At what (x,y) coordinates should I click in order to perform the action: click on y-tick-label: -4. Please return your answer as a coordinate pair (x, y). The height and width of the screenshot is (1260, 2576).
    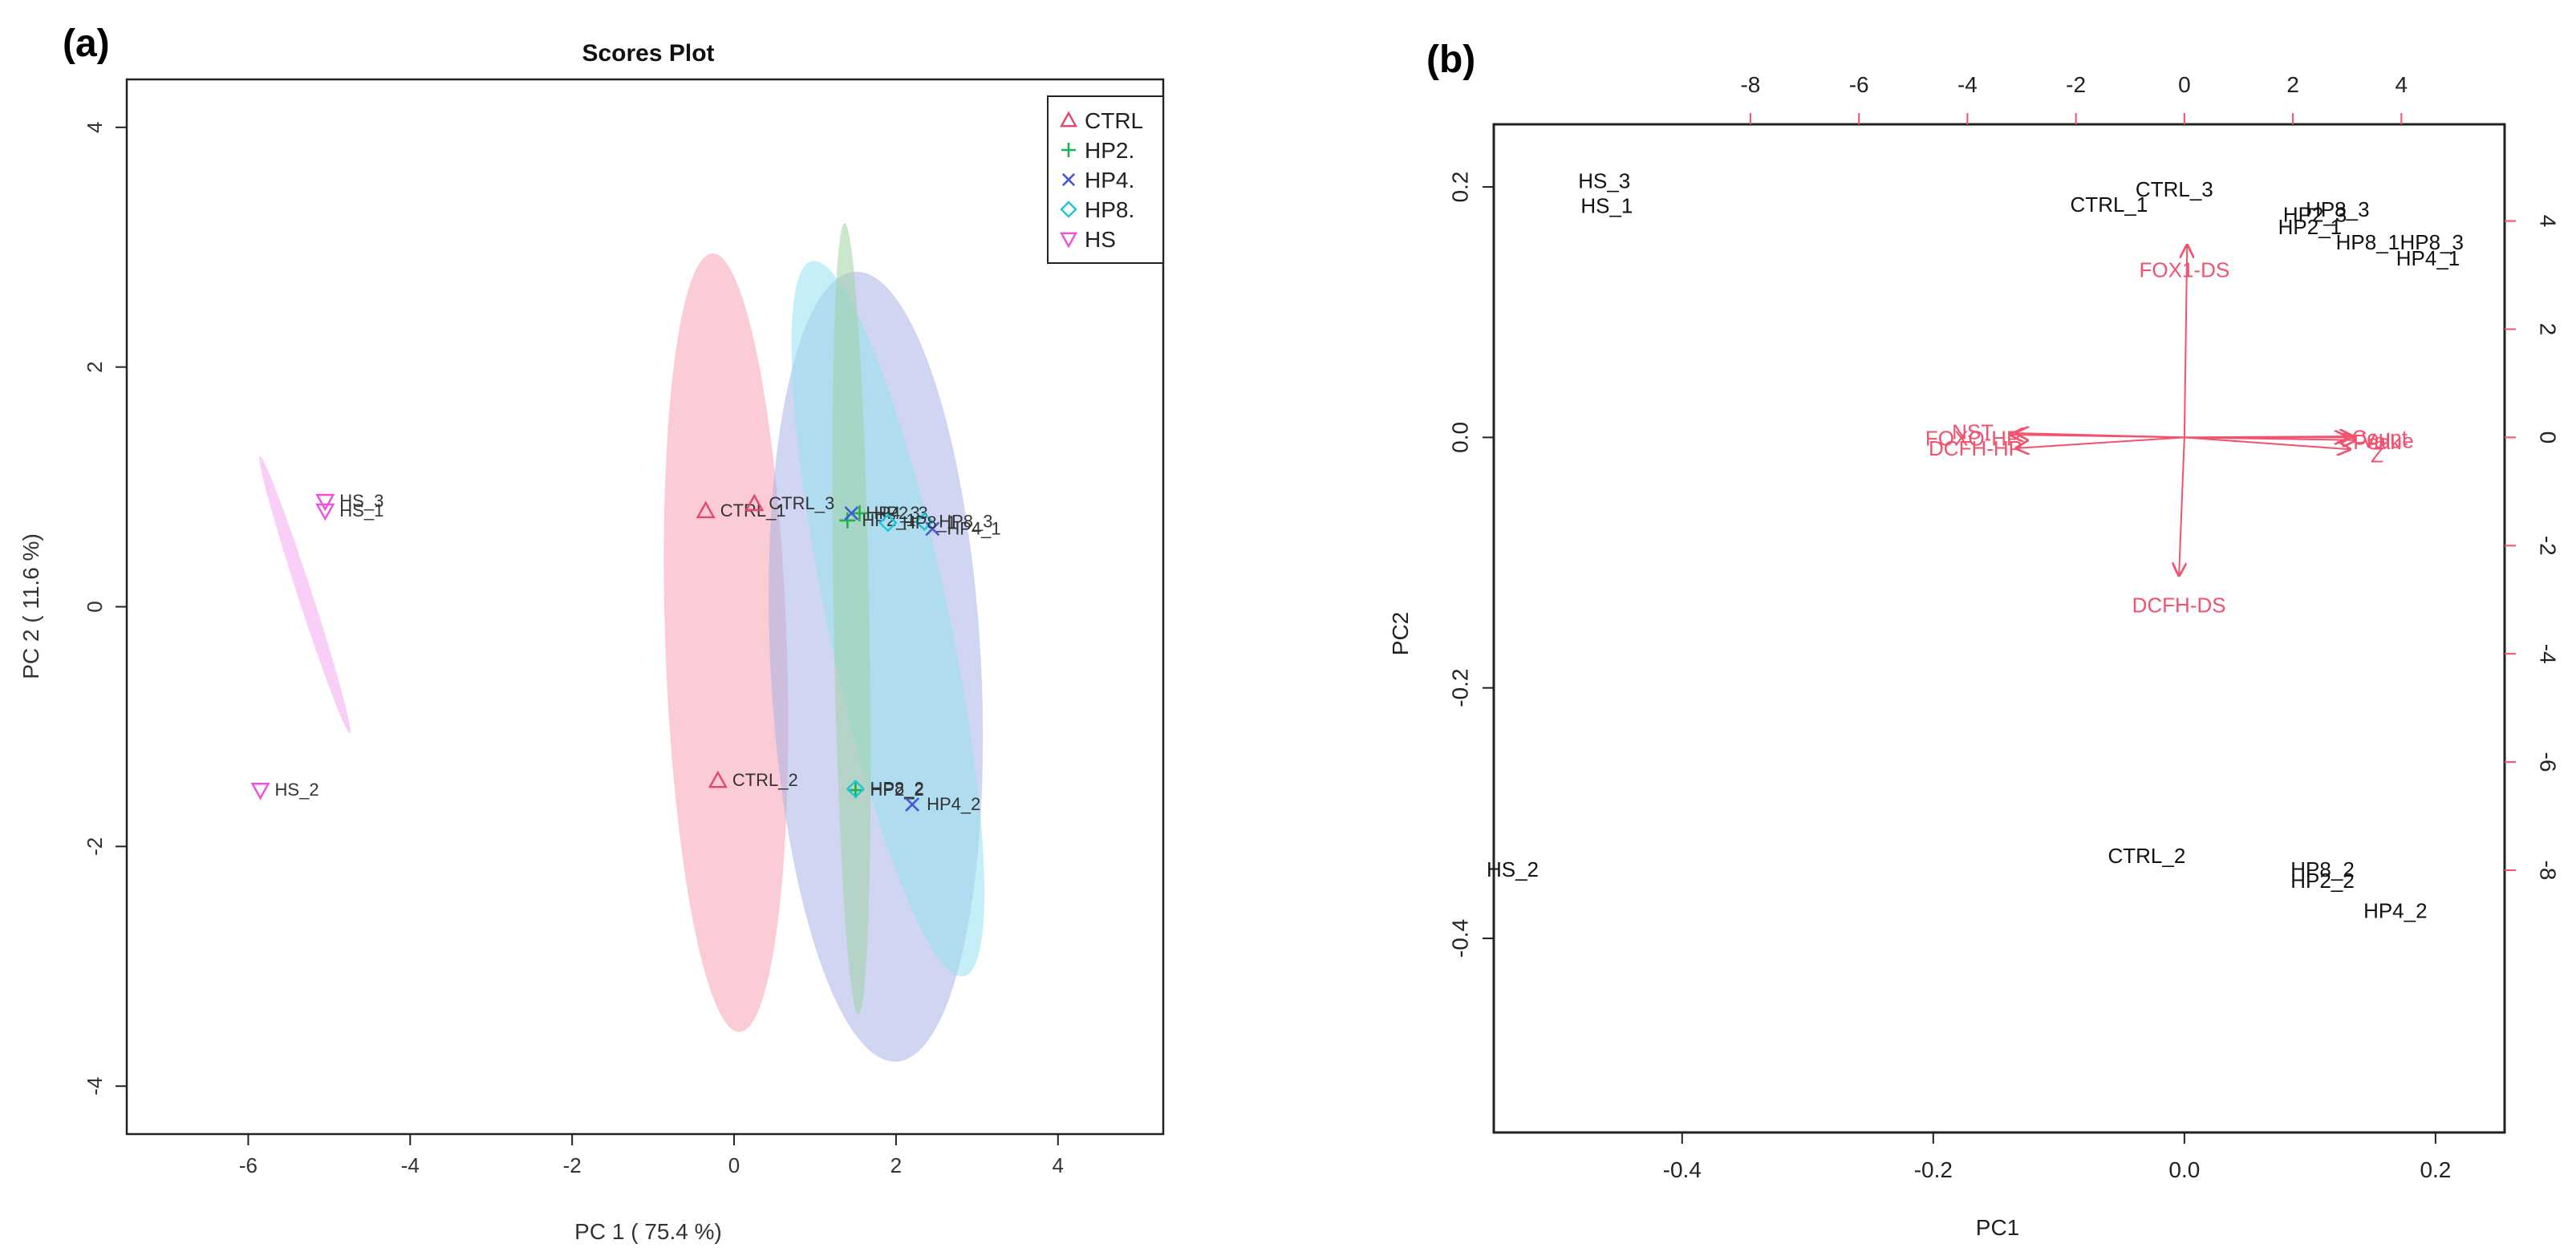
    Looking at the image, I should click on (95, 1086).